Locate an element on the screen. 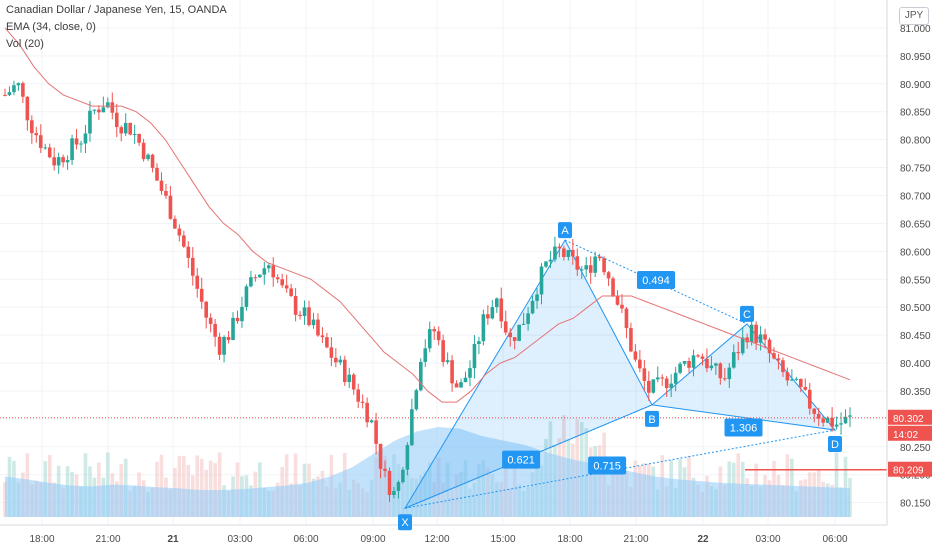 The width and height of the screenshot is (932, 550). y-tick-label: 80.350 is located at coordinates (915, 392).